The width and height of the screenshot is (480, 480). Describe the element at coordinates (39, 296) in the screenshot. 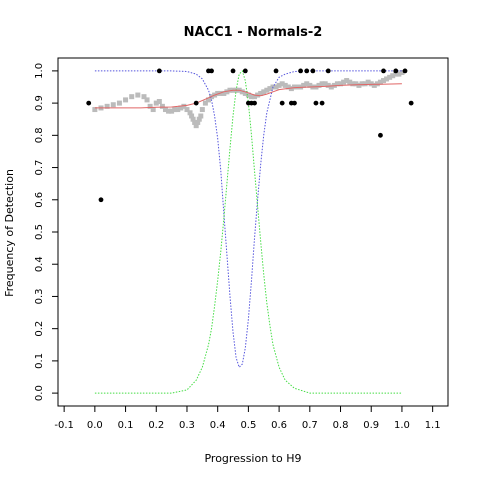

I see `y-tick-label: 0.3` at that location.